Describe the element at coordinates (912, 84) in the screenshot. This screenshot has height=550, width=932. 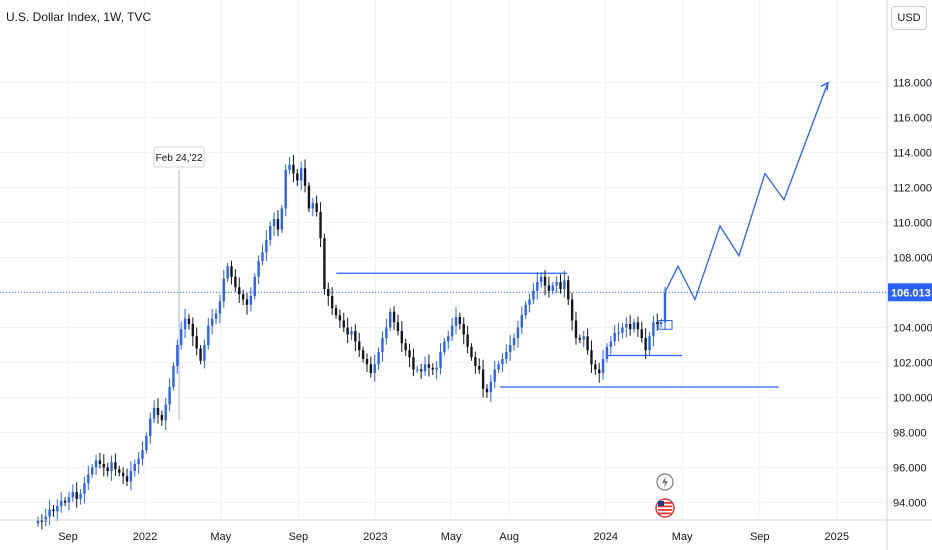
I see `y-tick-label: 118.000` at that location.